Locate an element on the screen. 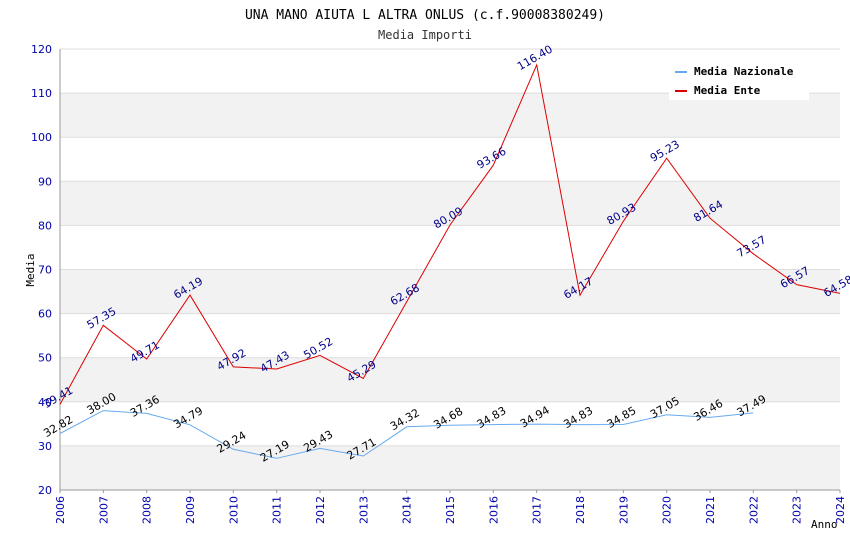  legend-label-media-nazionale: Media Nazionale is located at coordinates (744, 71).